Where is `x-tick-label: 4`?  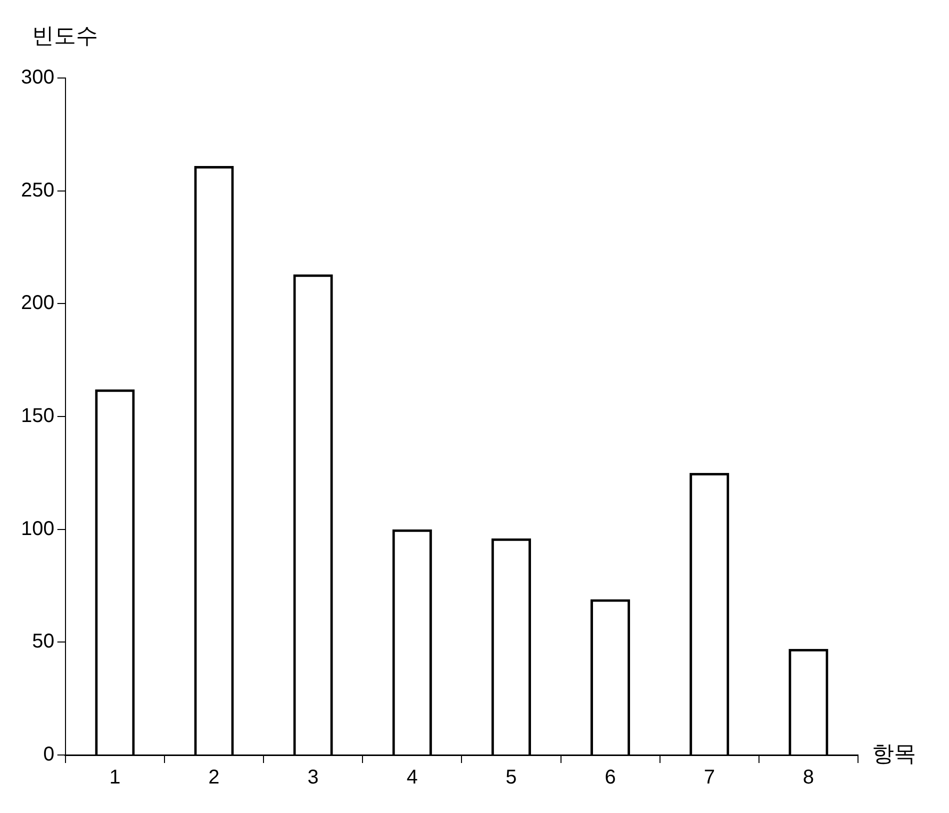
x-tick-label: 4 is located at coordinates (412, 777).